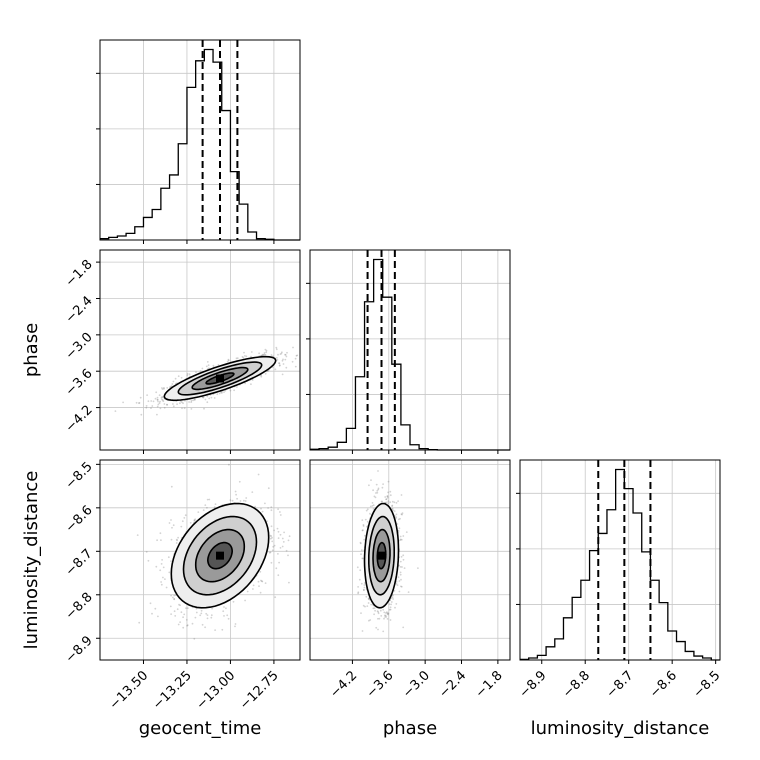  Describe the element at coordinates (79, 606) in the screenshot. I see `y-tick-label: −8.8` at that location.